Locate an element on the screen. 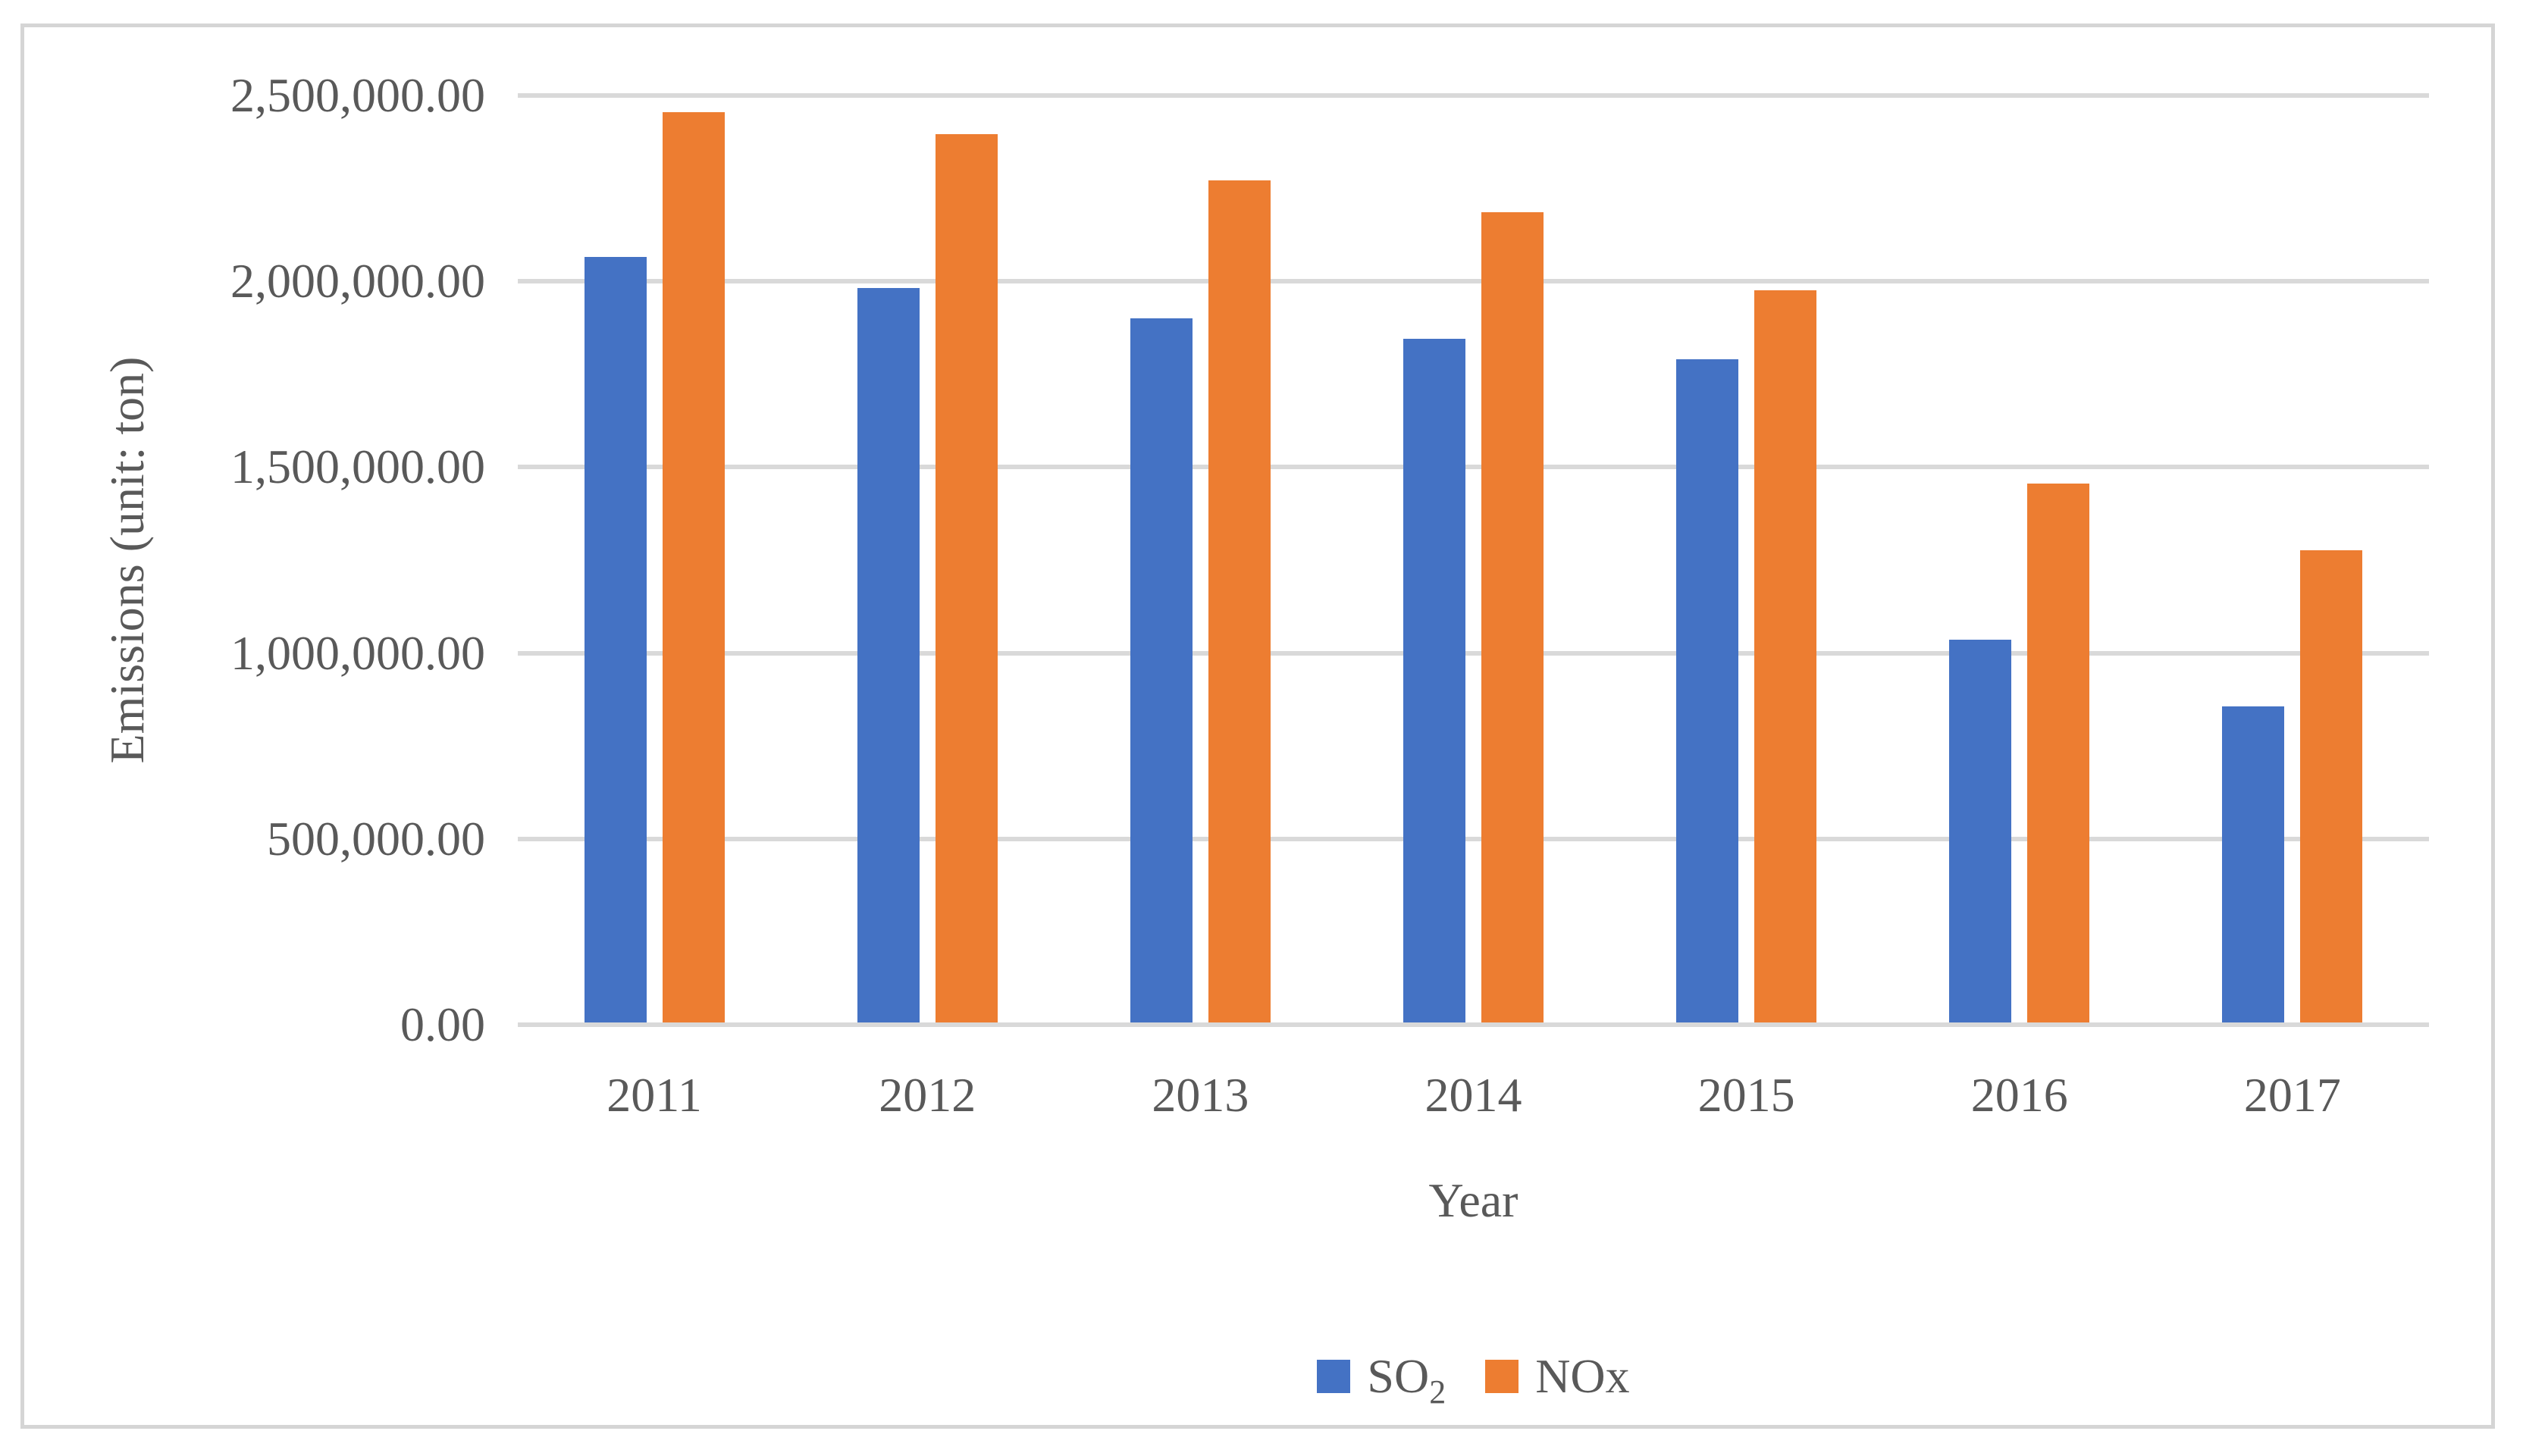 This screenshot has height=1456, width=2523. bar-so2-2011 is located at coordinates (616, 639).